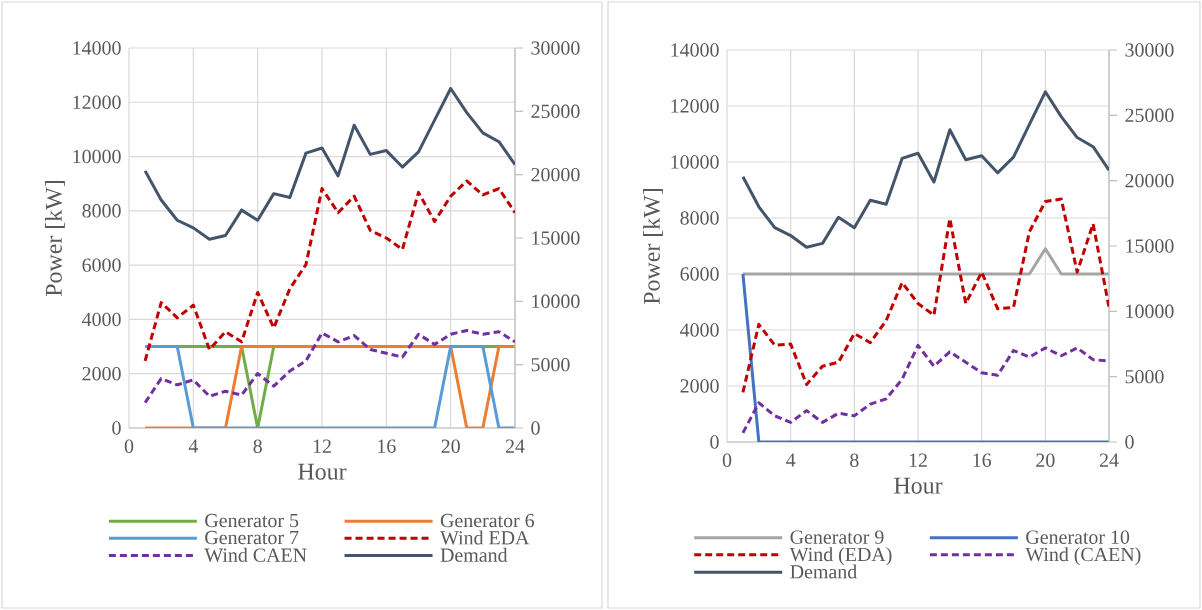 The image size is (1202, 610). What do you see at coordinates (116, 428) in the screenshot?
I see `y-tick-label: 0` at bounding box center [116, 428].